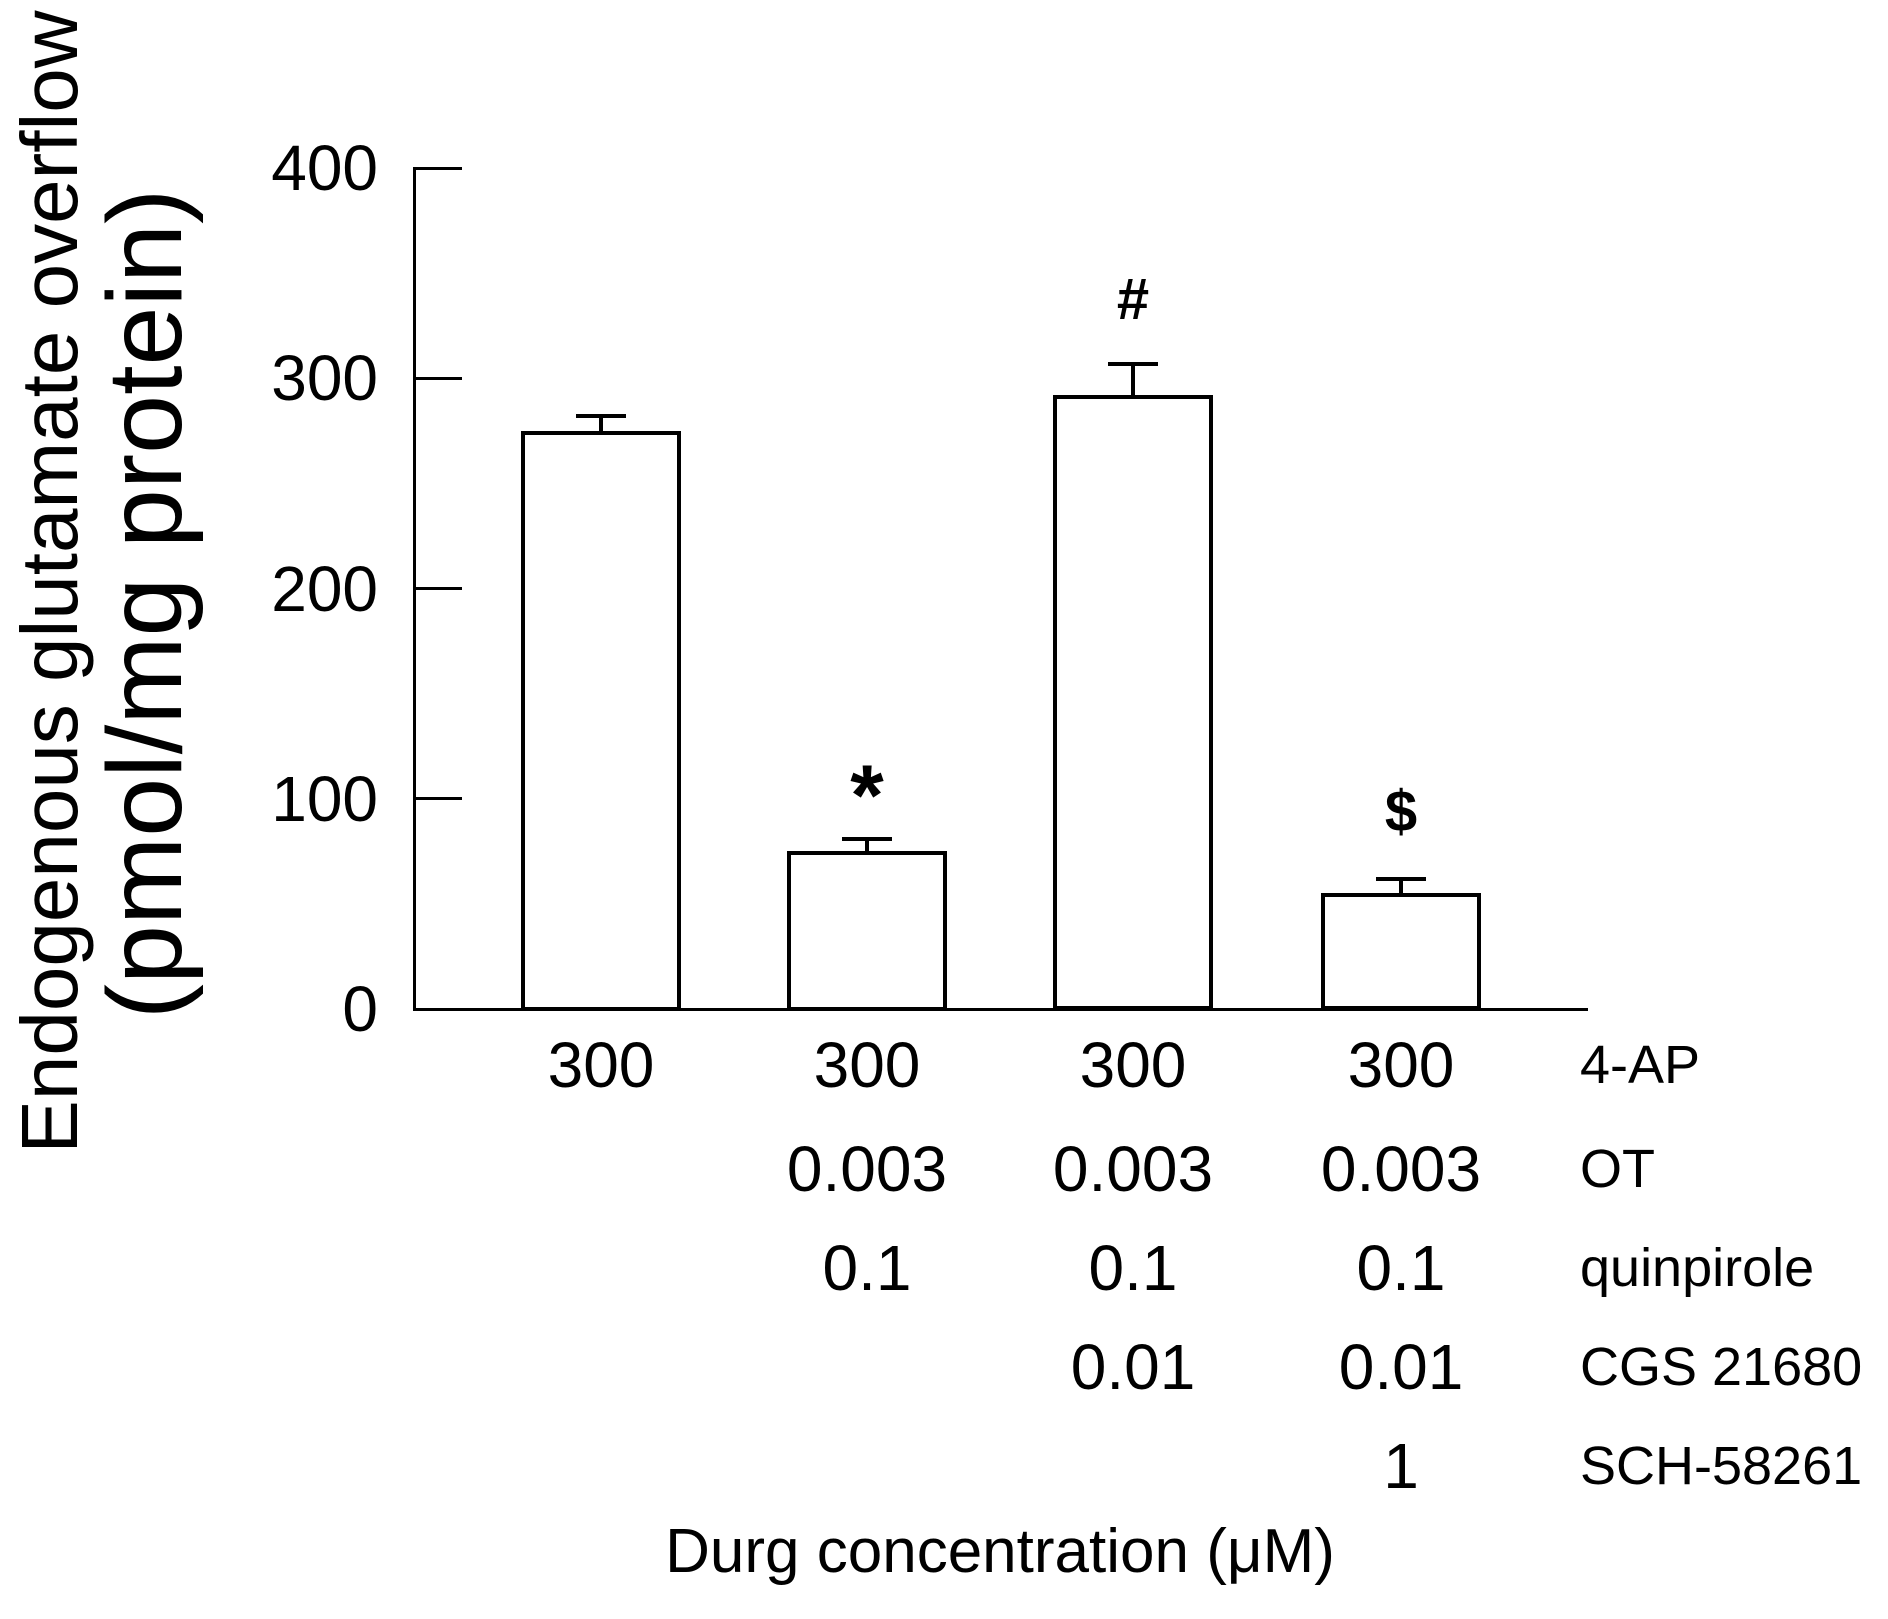  I want to click on y-axis-title-line1: Endogenous glutamate overflow, so click(49, 582).